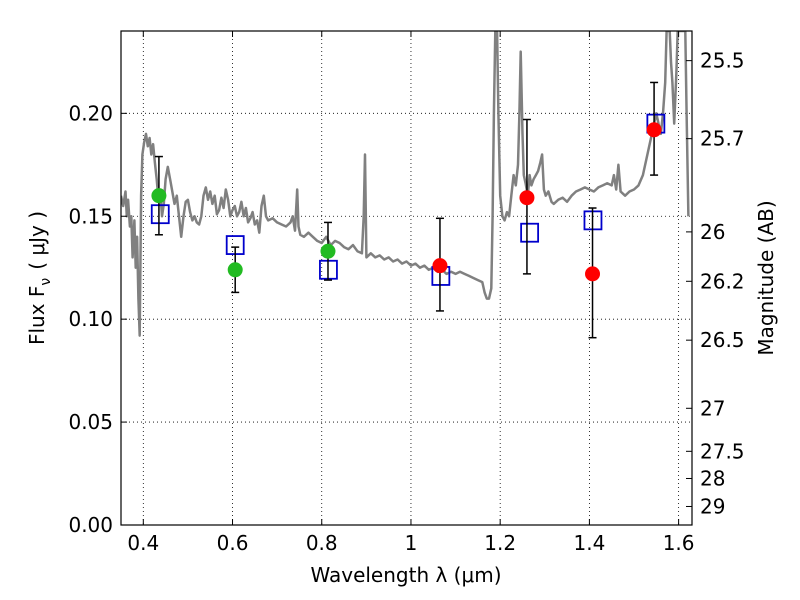  Describe the element at coordinates (712, 408) in the screenshot. I see `magnitude-tick-label: 27` at that location.